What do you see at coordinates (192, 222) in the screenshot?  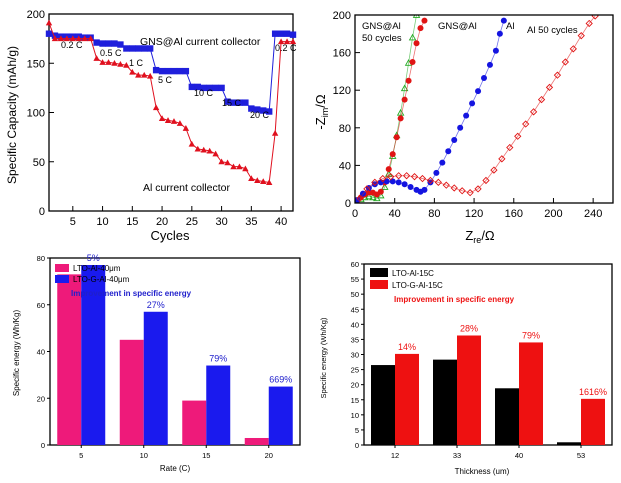 I see `x-tick-label-capacity: 25` at bounding box center [192, 222].